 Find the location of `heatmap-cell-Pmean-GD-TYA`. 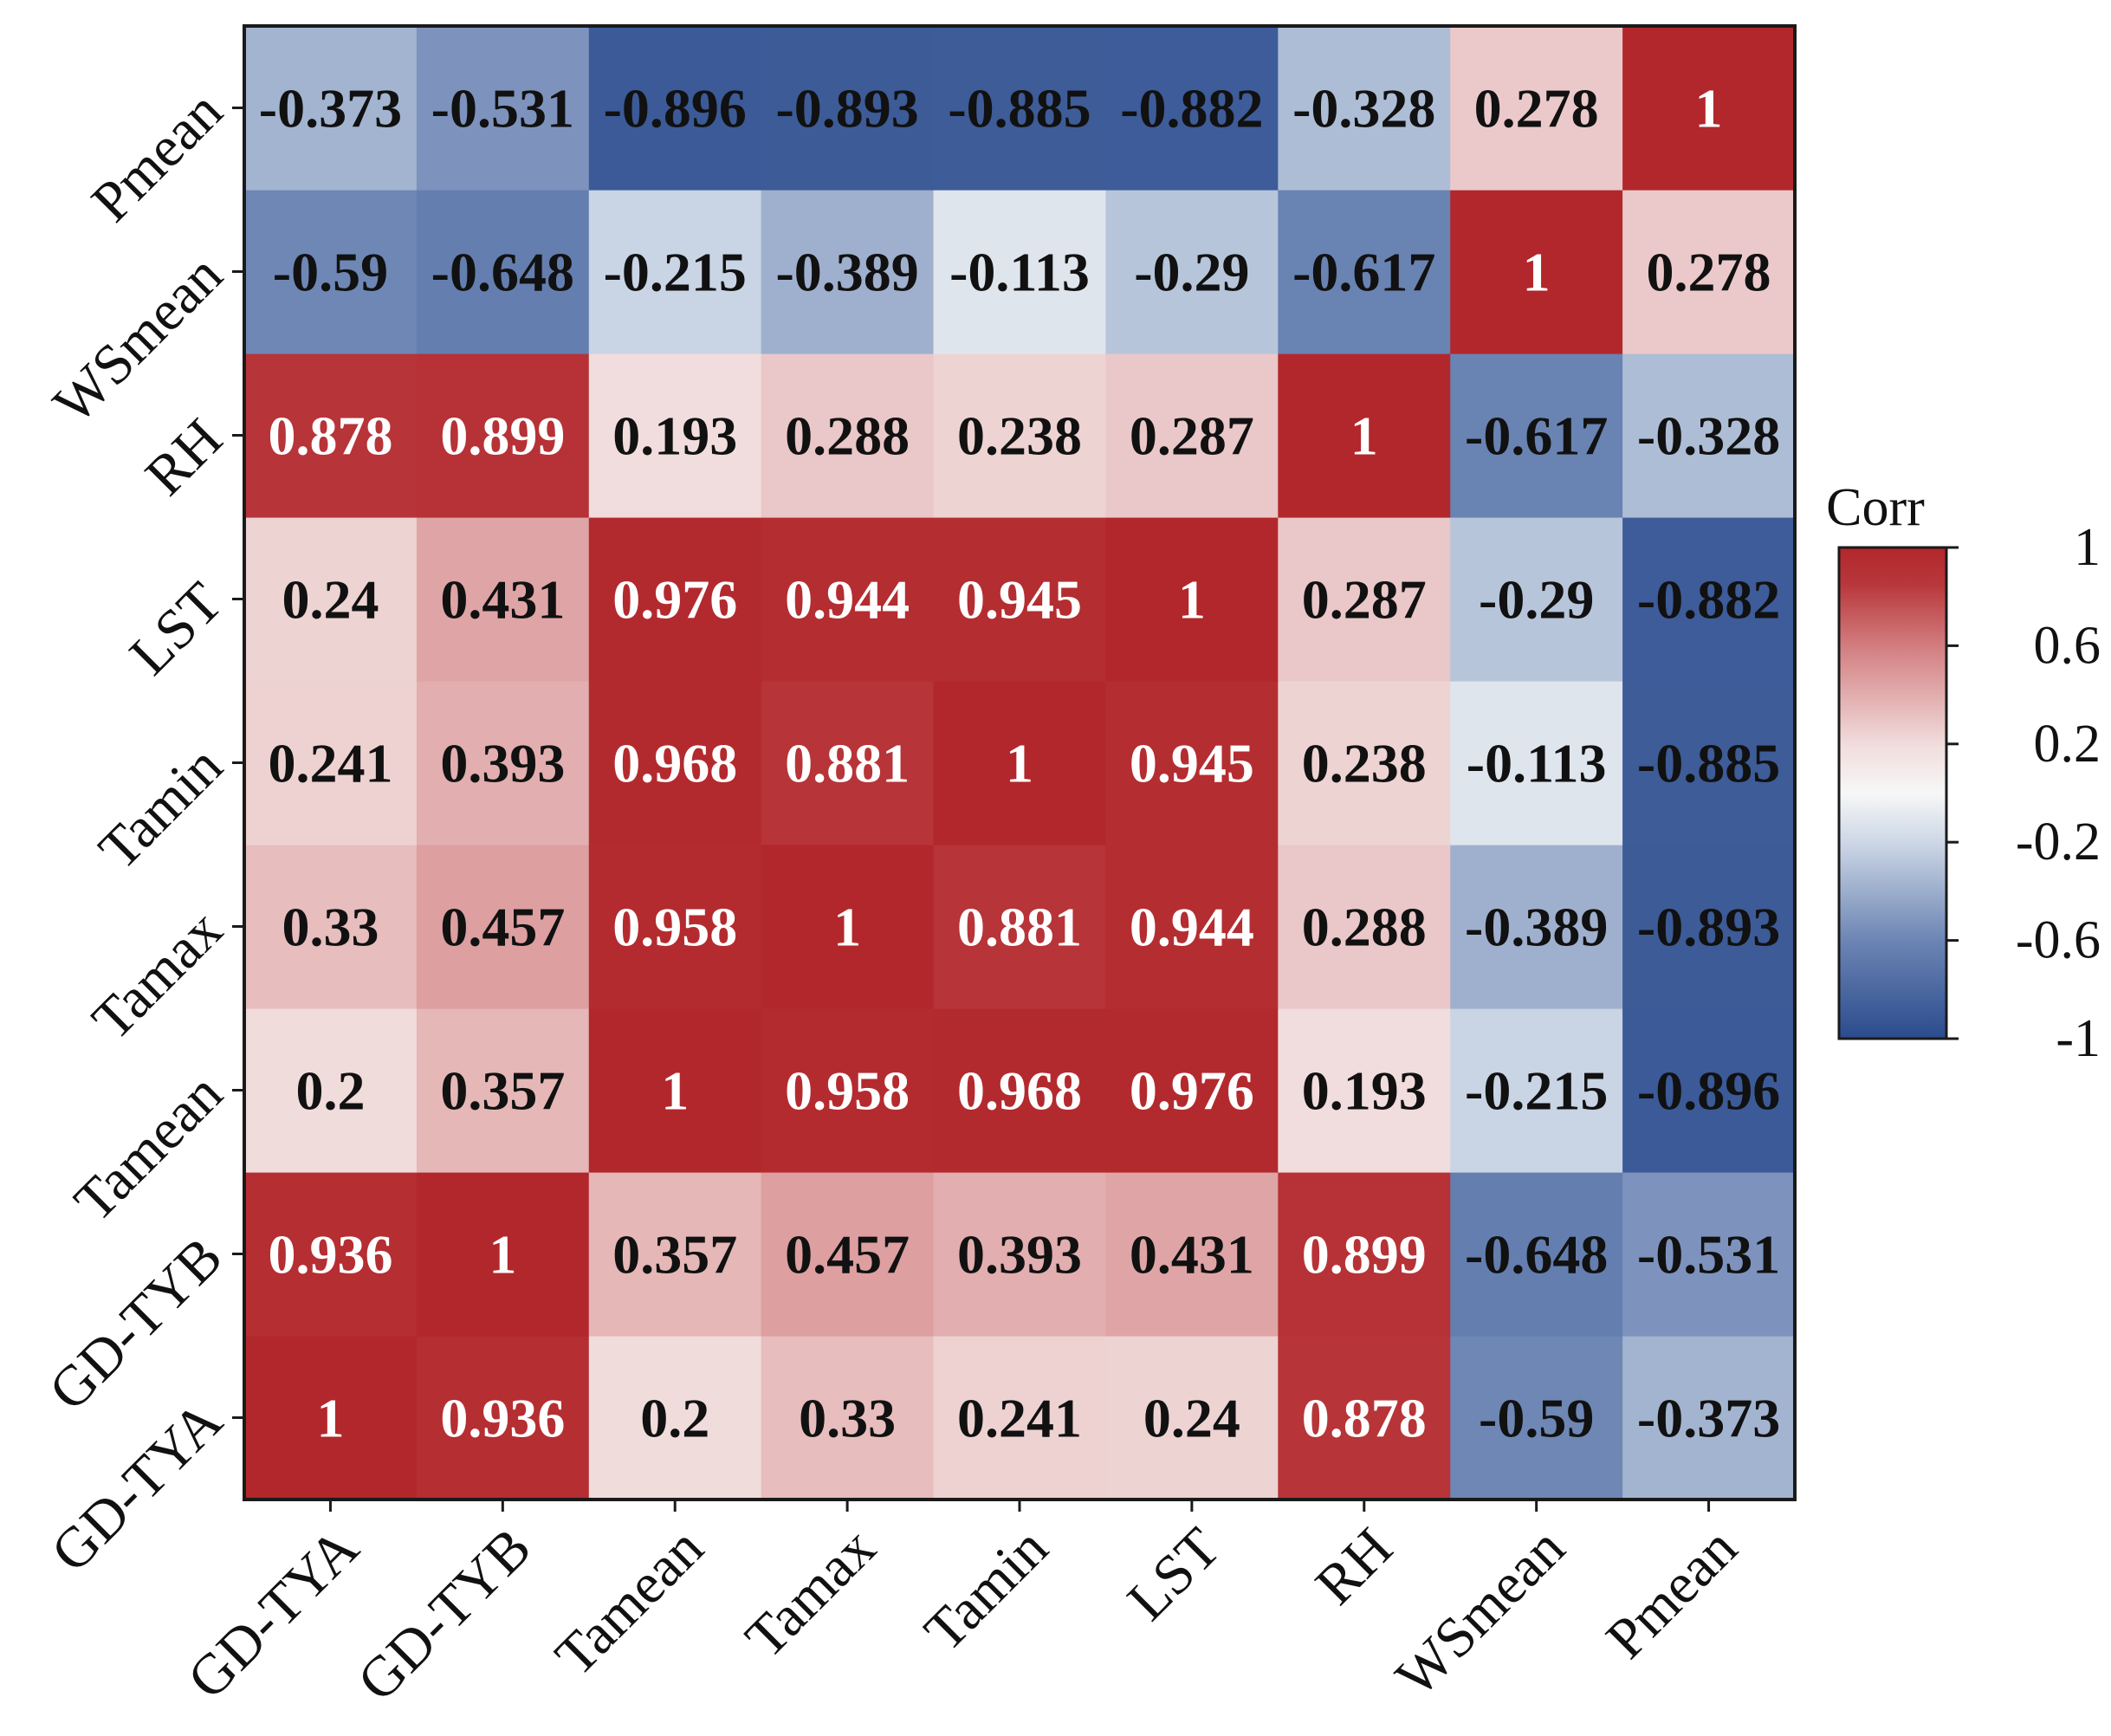

heatmap-cell-Pmean-GD-TYA is located at coordinates (331, 108).